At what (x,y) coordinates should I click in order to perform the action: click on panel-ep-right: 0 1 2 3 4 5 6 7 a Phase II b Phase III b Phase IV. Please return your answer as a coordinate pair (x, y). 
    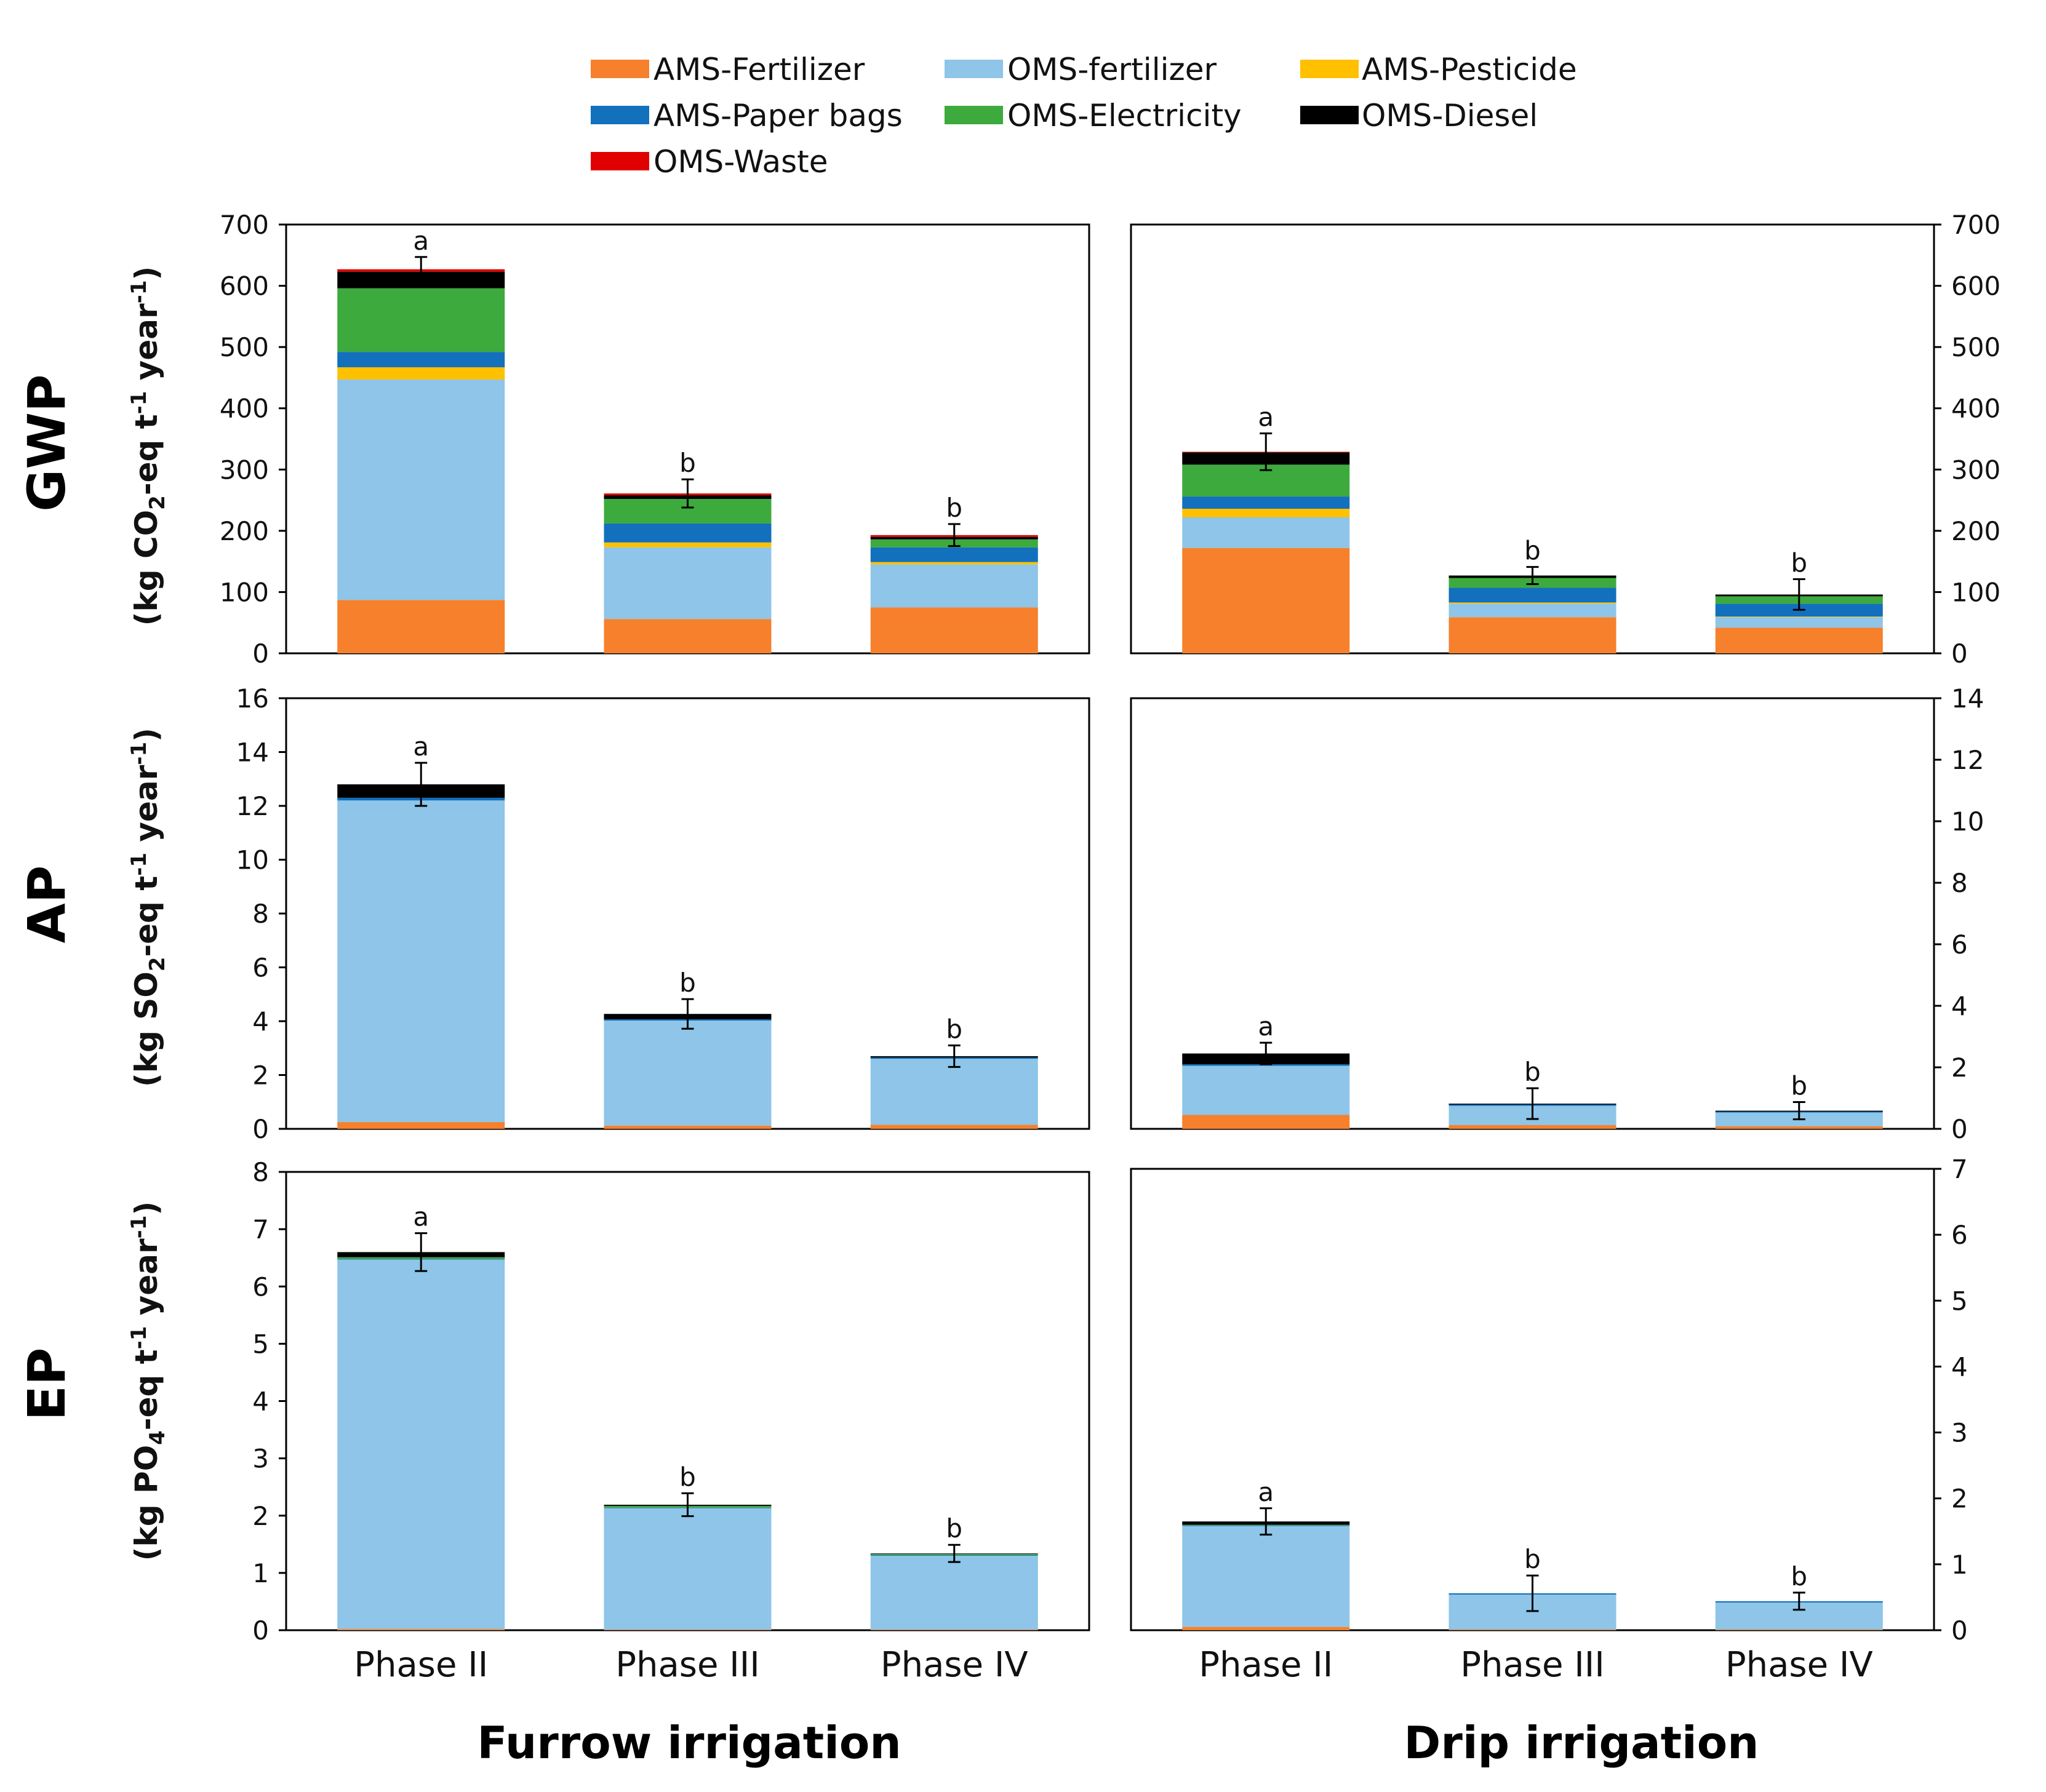
    Looking at the image, I should click on (1549, 1420).